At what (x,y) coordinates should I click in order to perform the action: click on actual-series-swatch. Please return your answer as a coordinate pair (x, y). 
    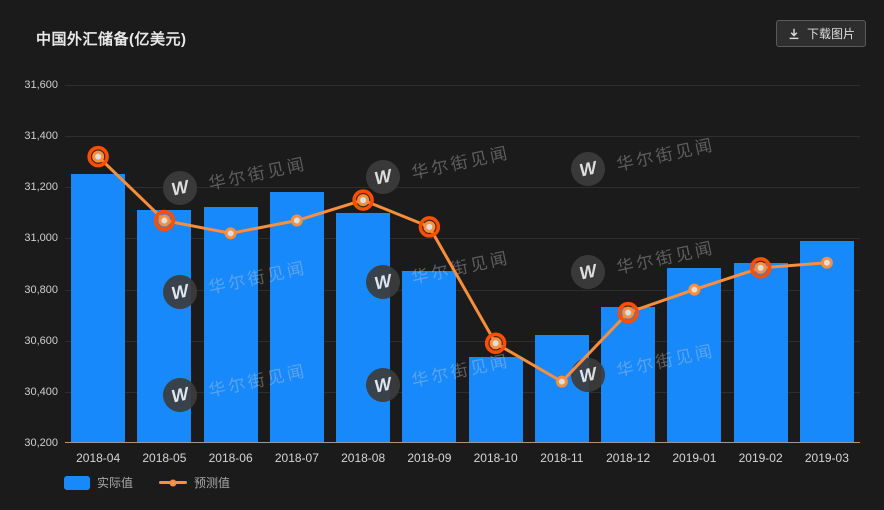
    Looking at the image, I should click on (77, 482).